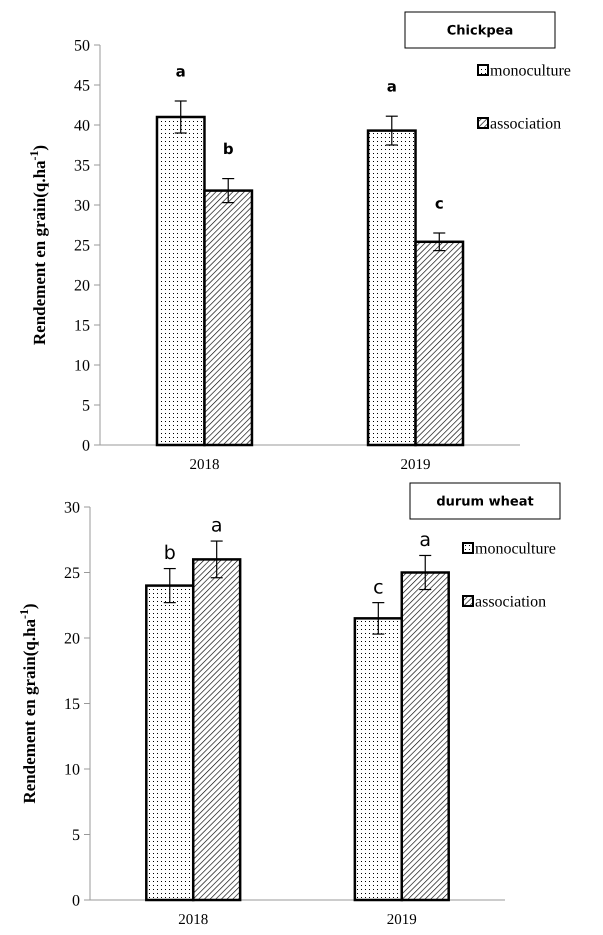  What do you see at coordinates (82, 166) in the screenshot?
I see `y-tick-label: 35` at bounding box center [82, 166].